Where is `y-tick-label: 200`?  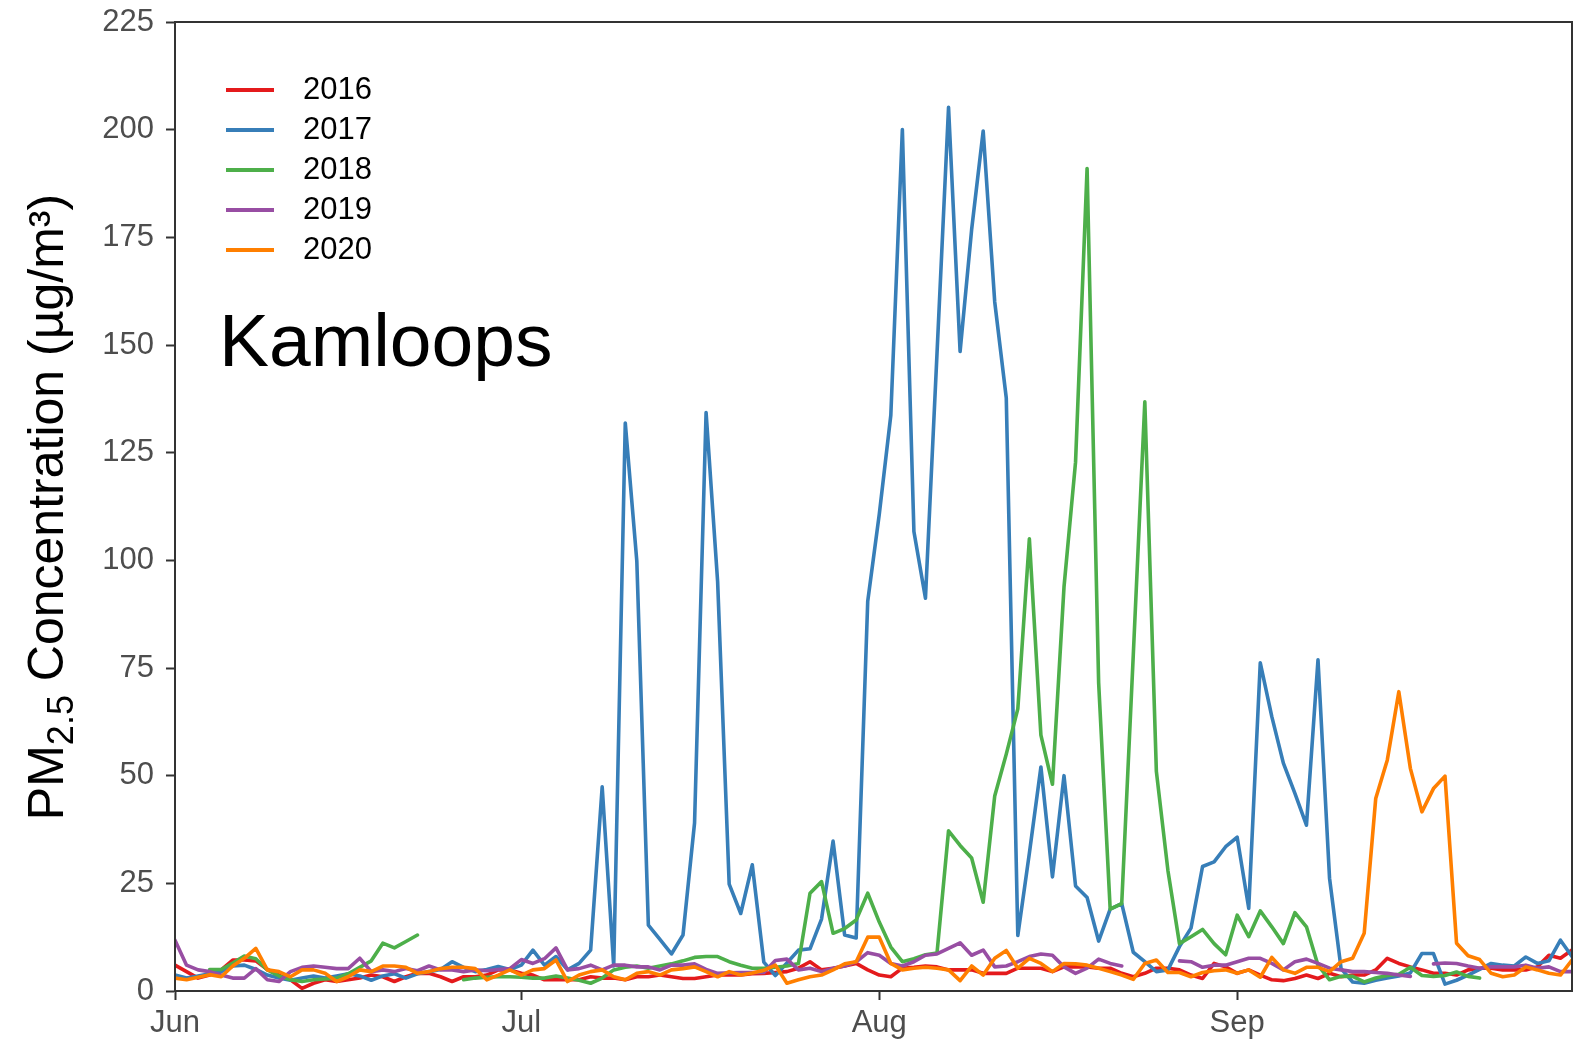
y-tick-label: 200 is located at coordinates (128, 128).